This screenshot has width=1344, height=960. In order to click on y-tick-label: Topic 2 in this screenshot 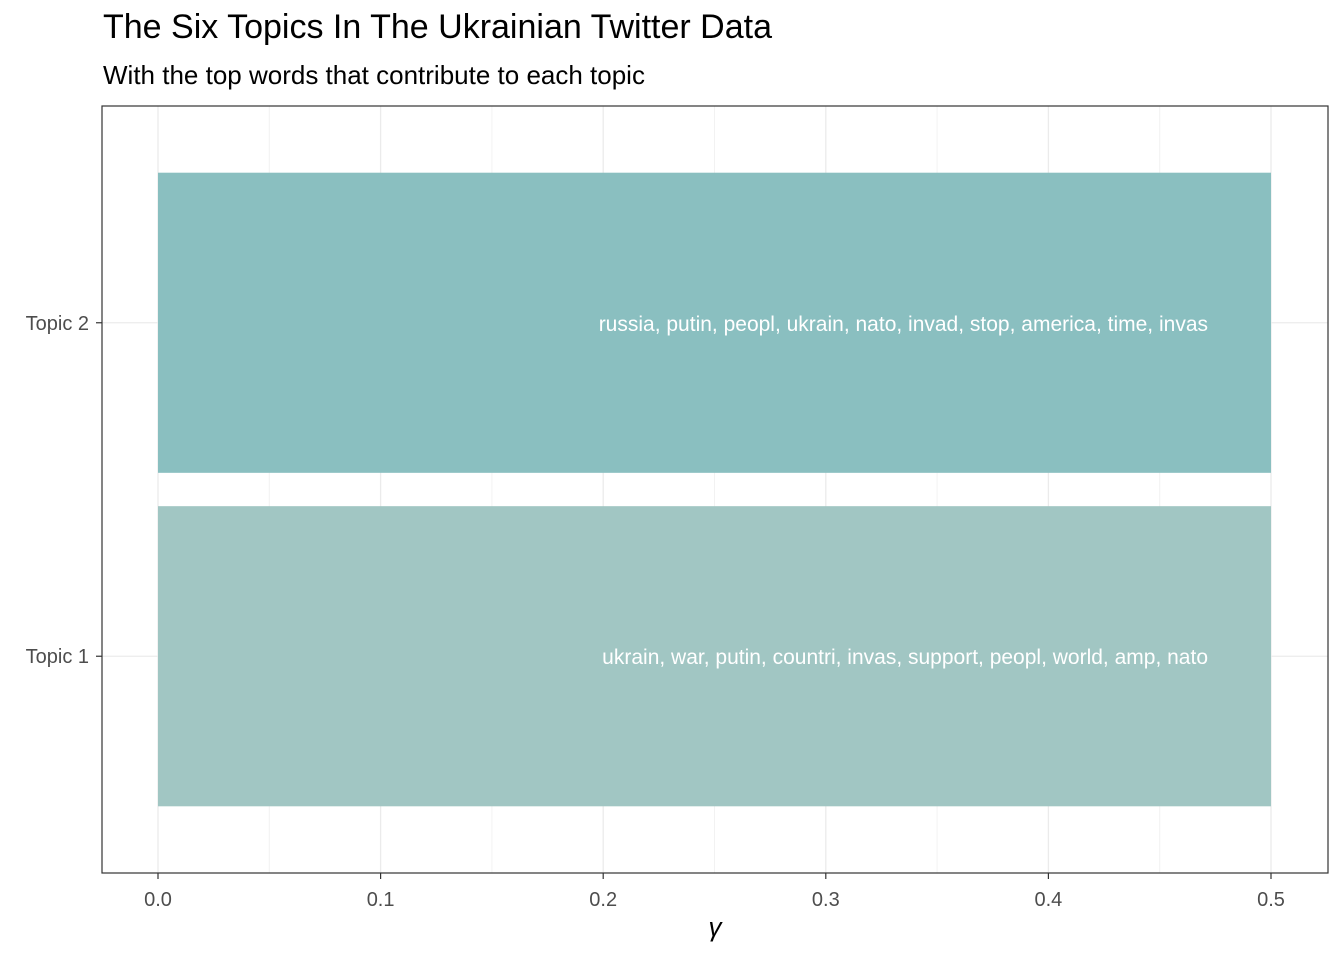, I will do `click(57, 324)`.